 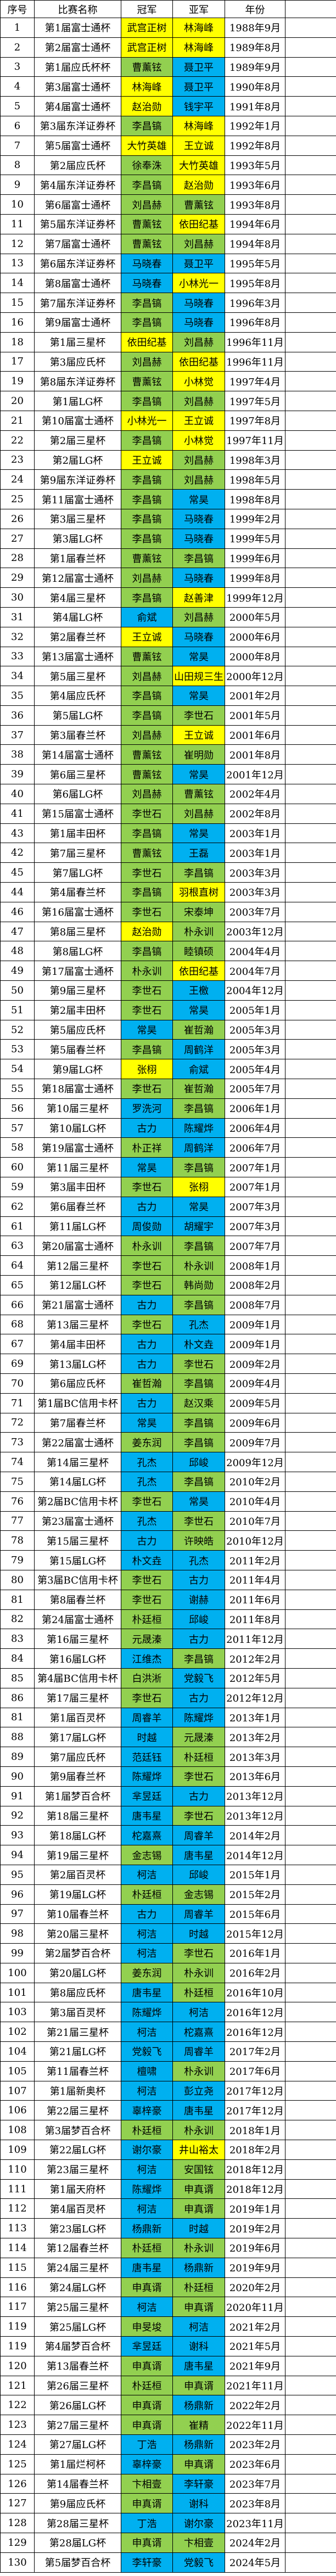 What do you see at coordinates (147, 2385) in the screenshot?
I see `cell-champion: 朴廷桓` at bounding box center [147, 2385].